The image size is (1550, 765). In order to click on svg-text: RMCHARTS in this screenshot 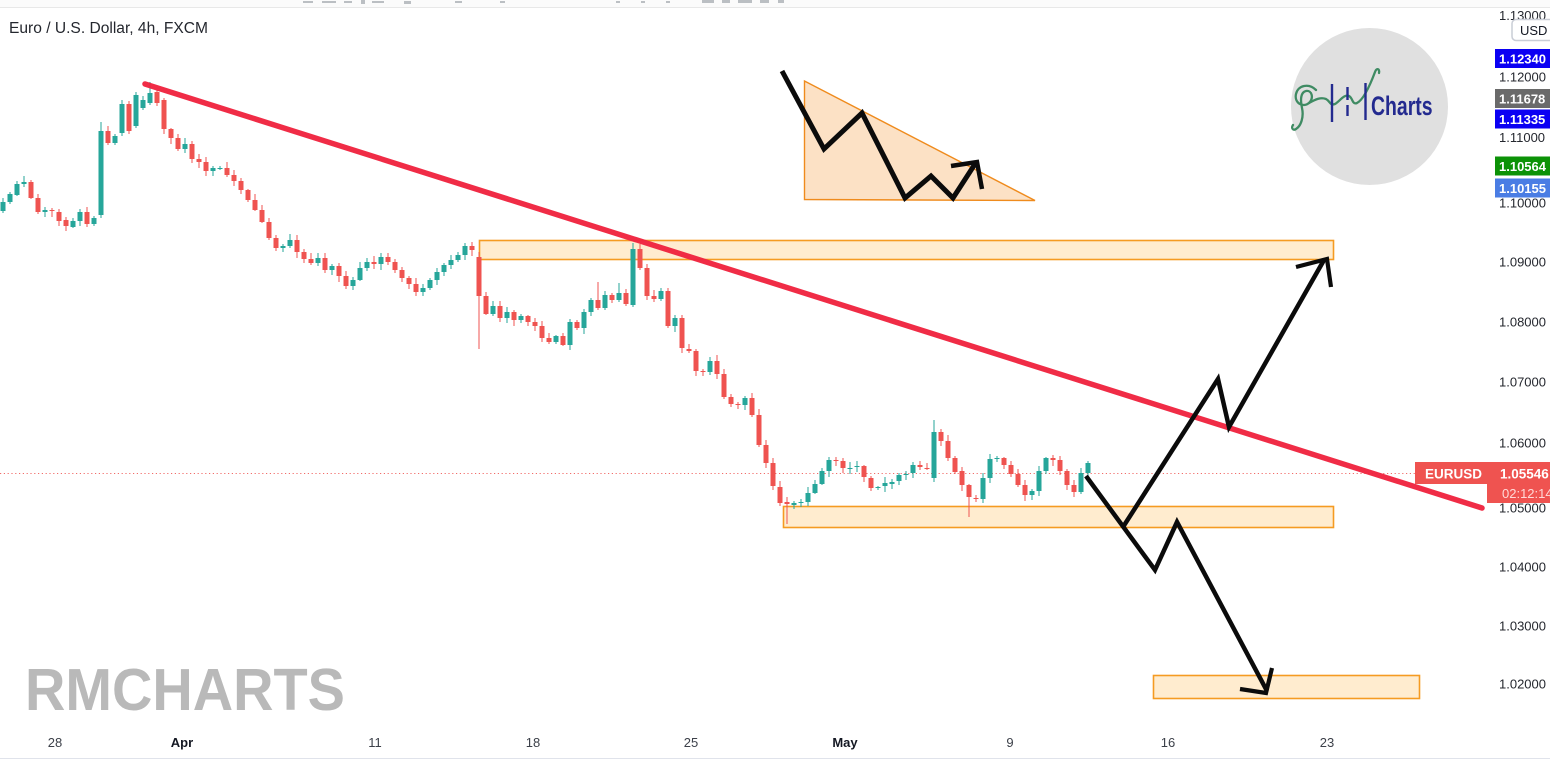, I will do `click(185, 690)`.